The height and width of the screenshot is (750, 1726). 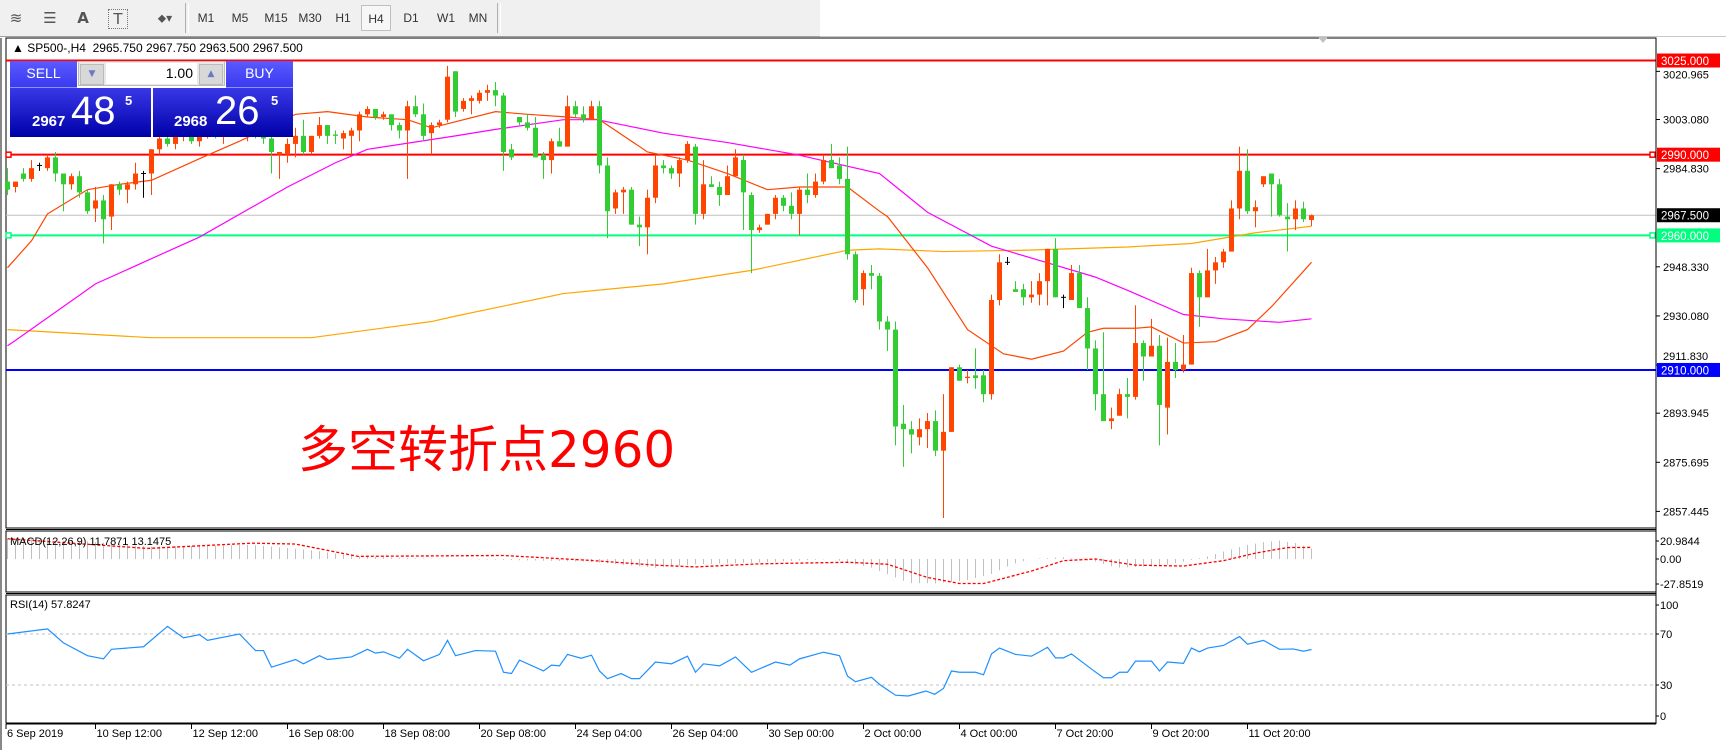 What do you see at coordinates (225, 734) in the screenshot?
I see `time-tick-label: 12 Sep 12:00` at bounding box center [225, 734].